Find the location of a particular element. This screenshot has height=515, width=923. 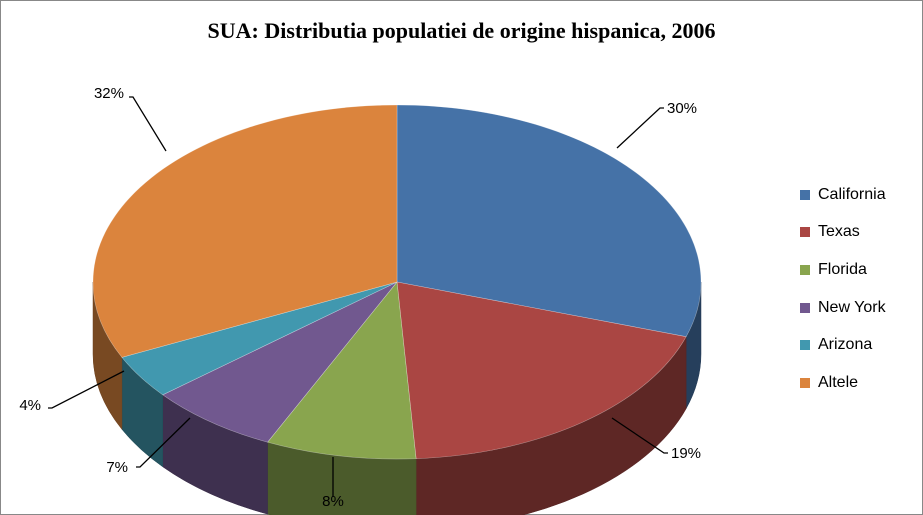

pie-slice-florida is located at coordinates (342, 370).